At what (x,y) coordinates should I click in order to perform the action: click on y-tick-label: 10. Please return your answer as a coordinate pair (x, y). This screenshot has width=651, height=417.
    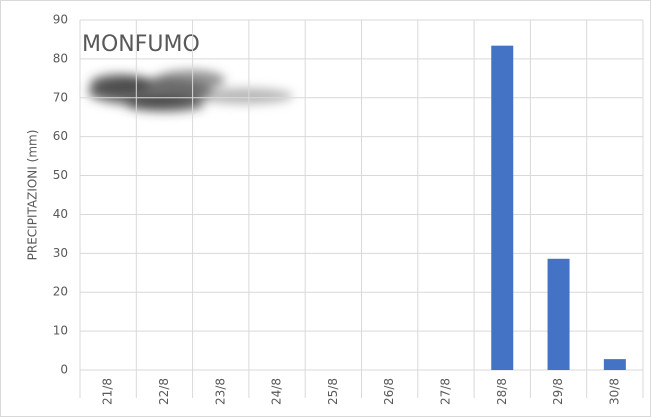
    Looking at the image, I should click on (60, 331).